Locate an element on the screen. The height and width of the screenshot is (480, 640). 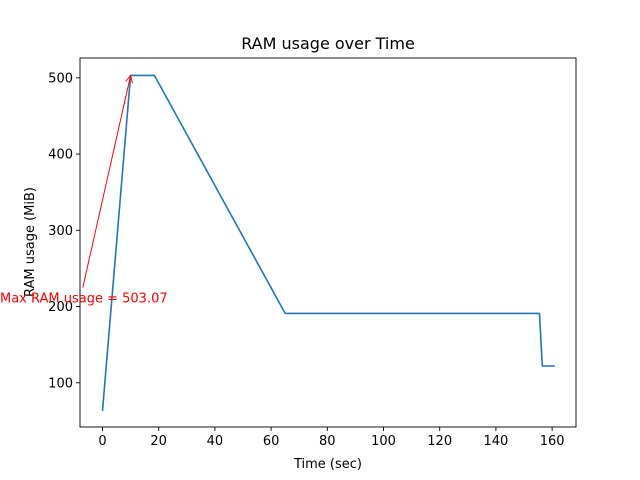
max-annotation: Max RAM usage = 503.07 is located at coordinates (84, 190).